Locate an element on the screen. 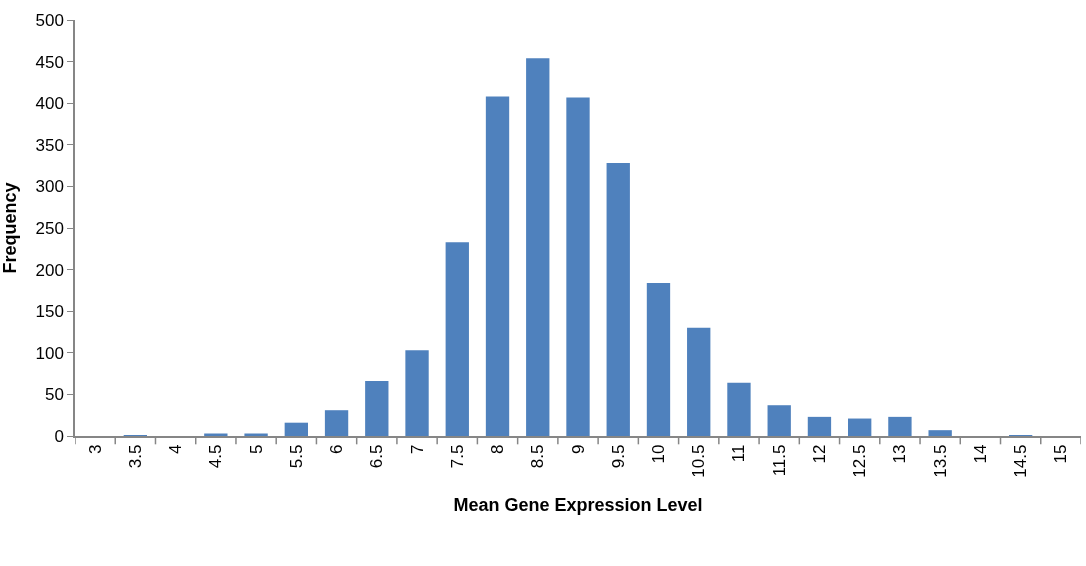 This screenshot has width=1086, height=566. y-tick-label: 400 is located at coordinates (49, 104).